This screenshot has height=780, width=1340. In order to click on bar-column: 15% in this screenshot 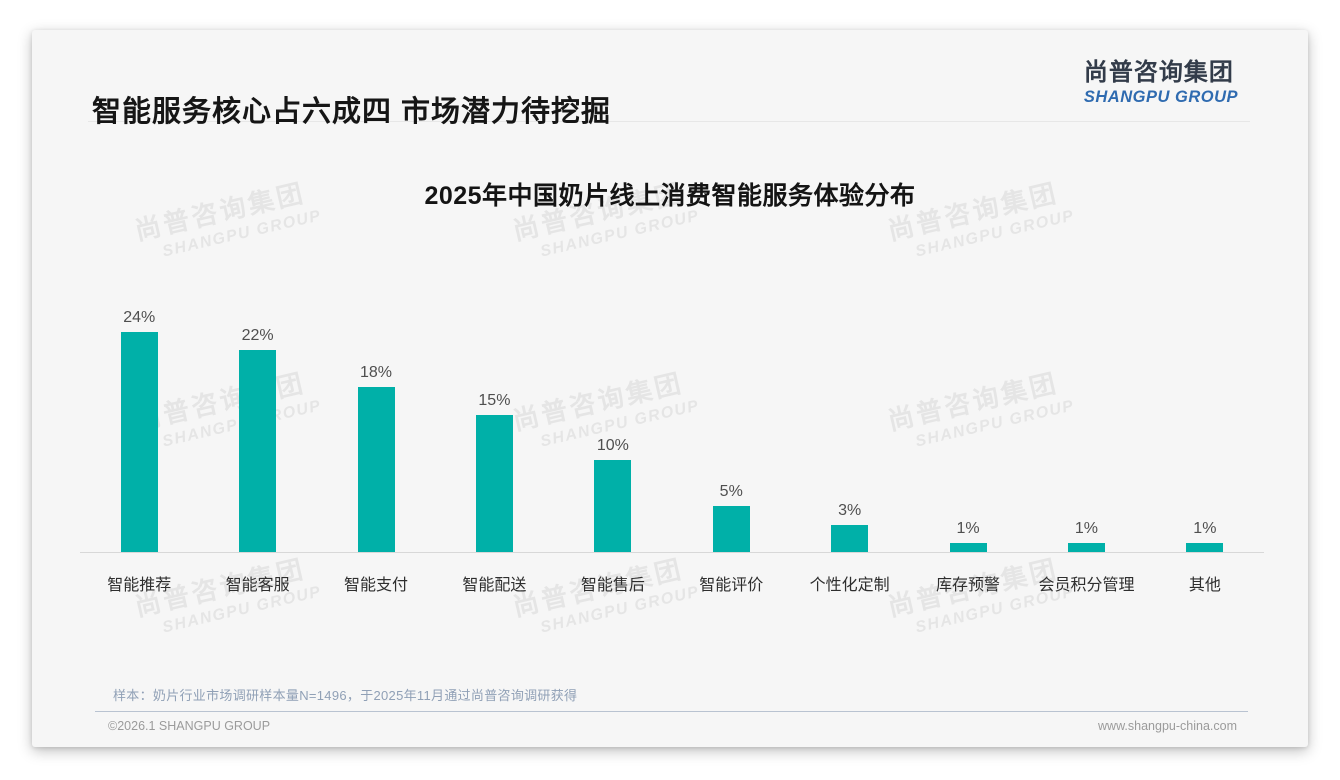, I will do `click(494, 471)`.